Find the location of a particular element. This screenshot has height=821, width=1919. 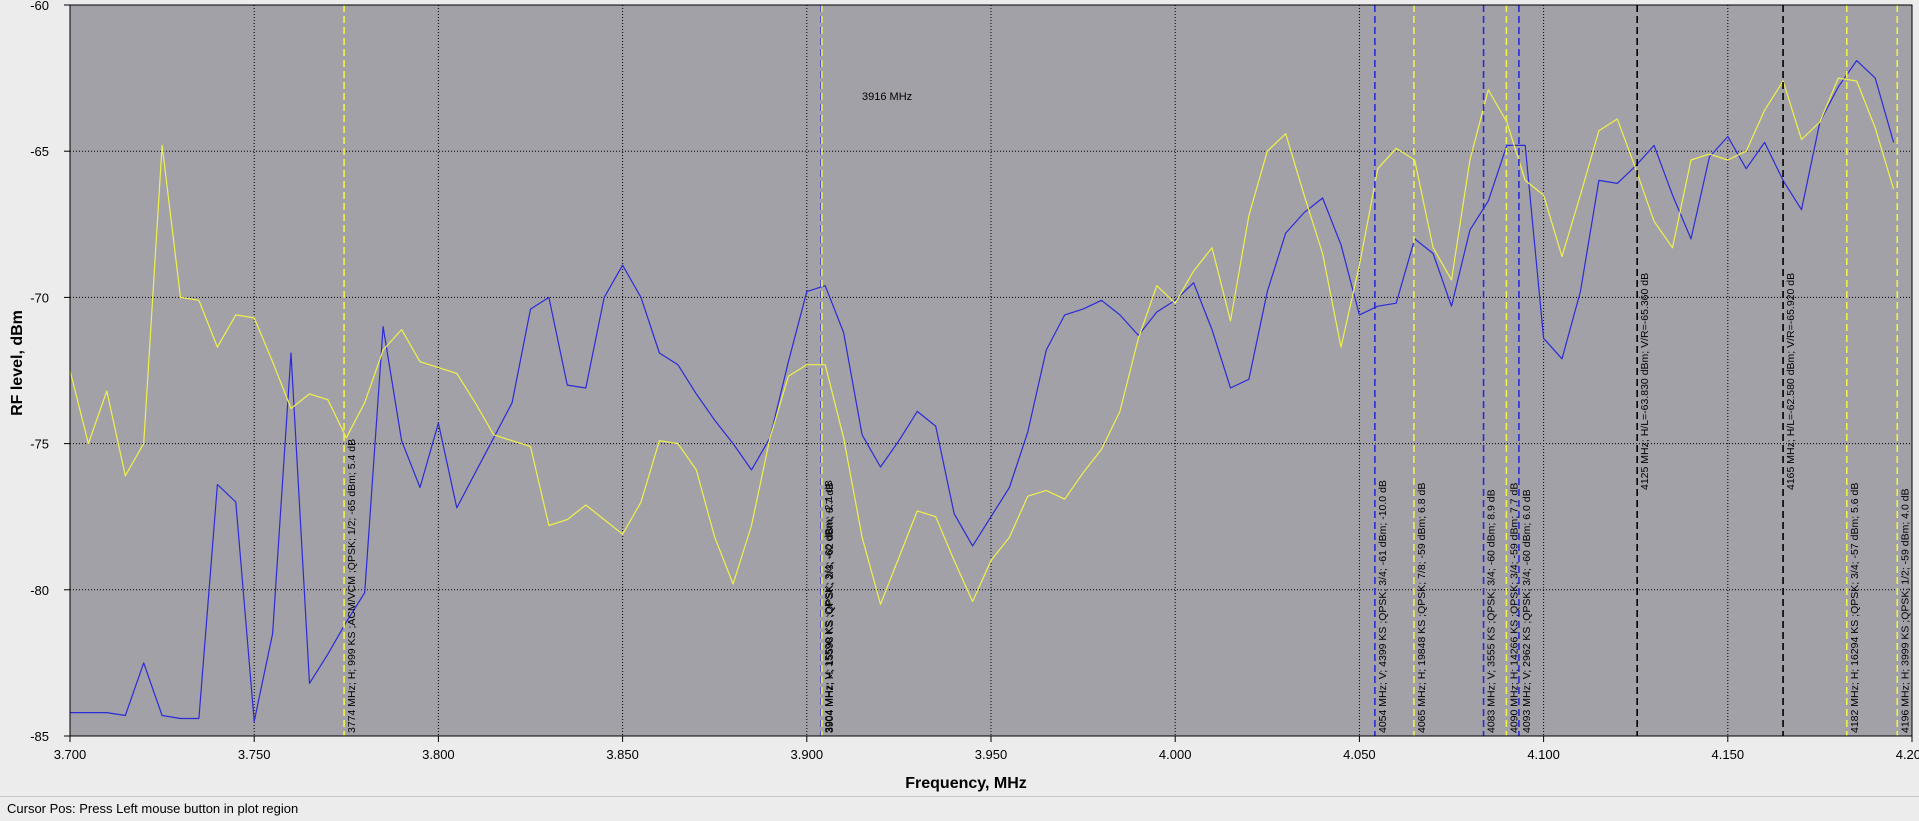

y-tick-label: -85 is located at coordinates (39, 736).